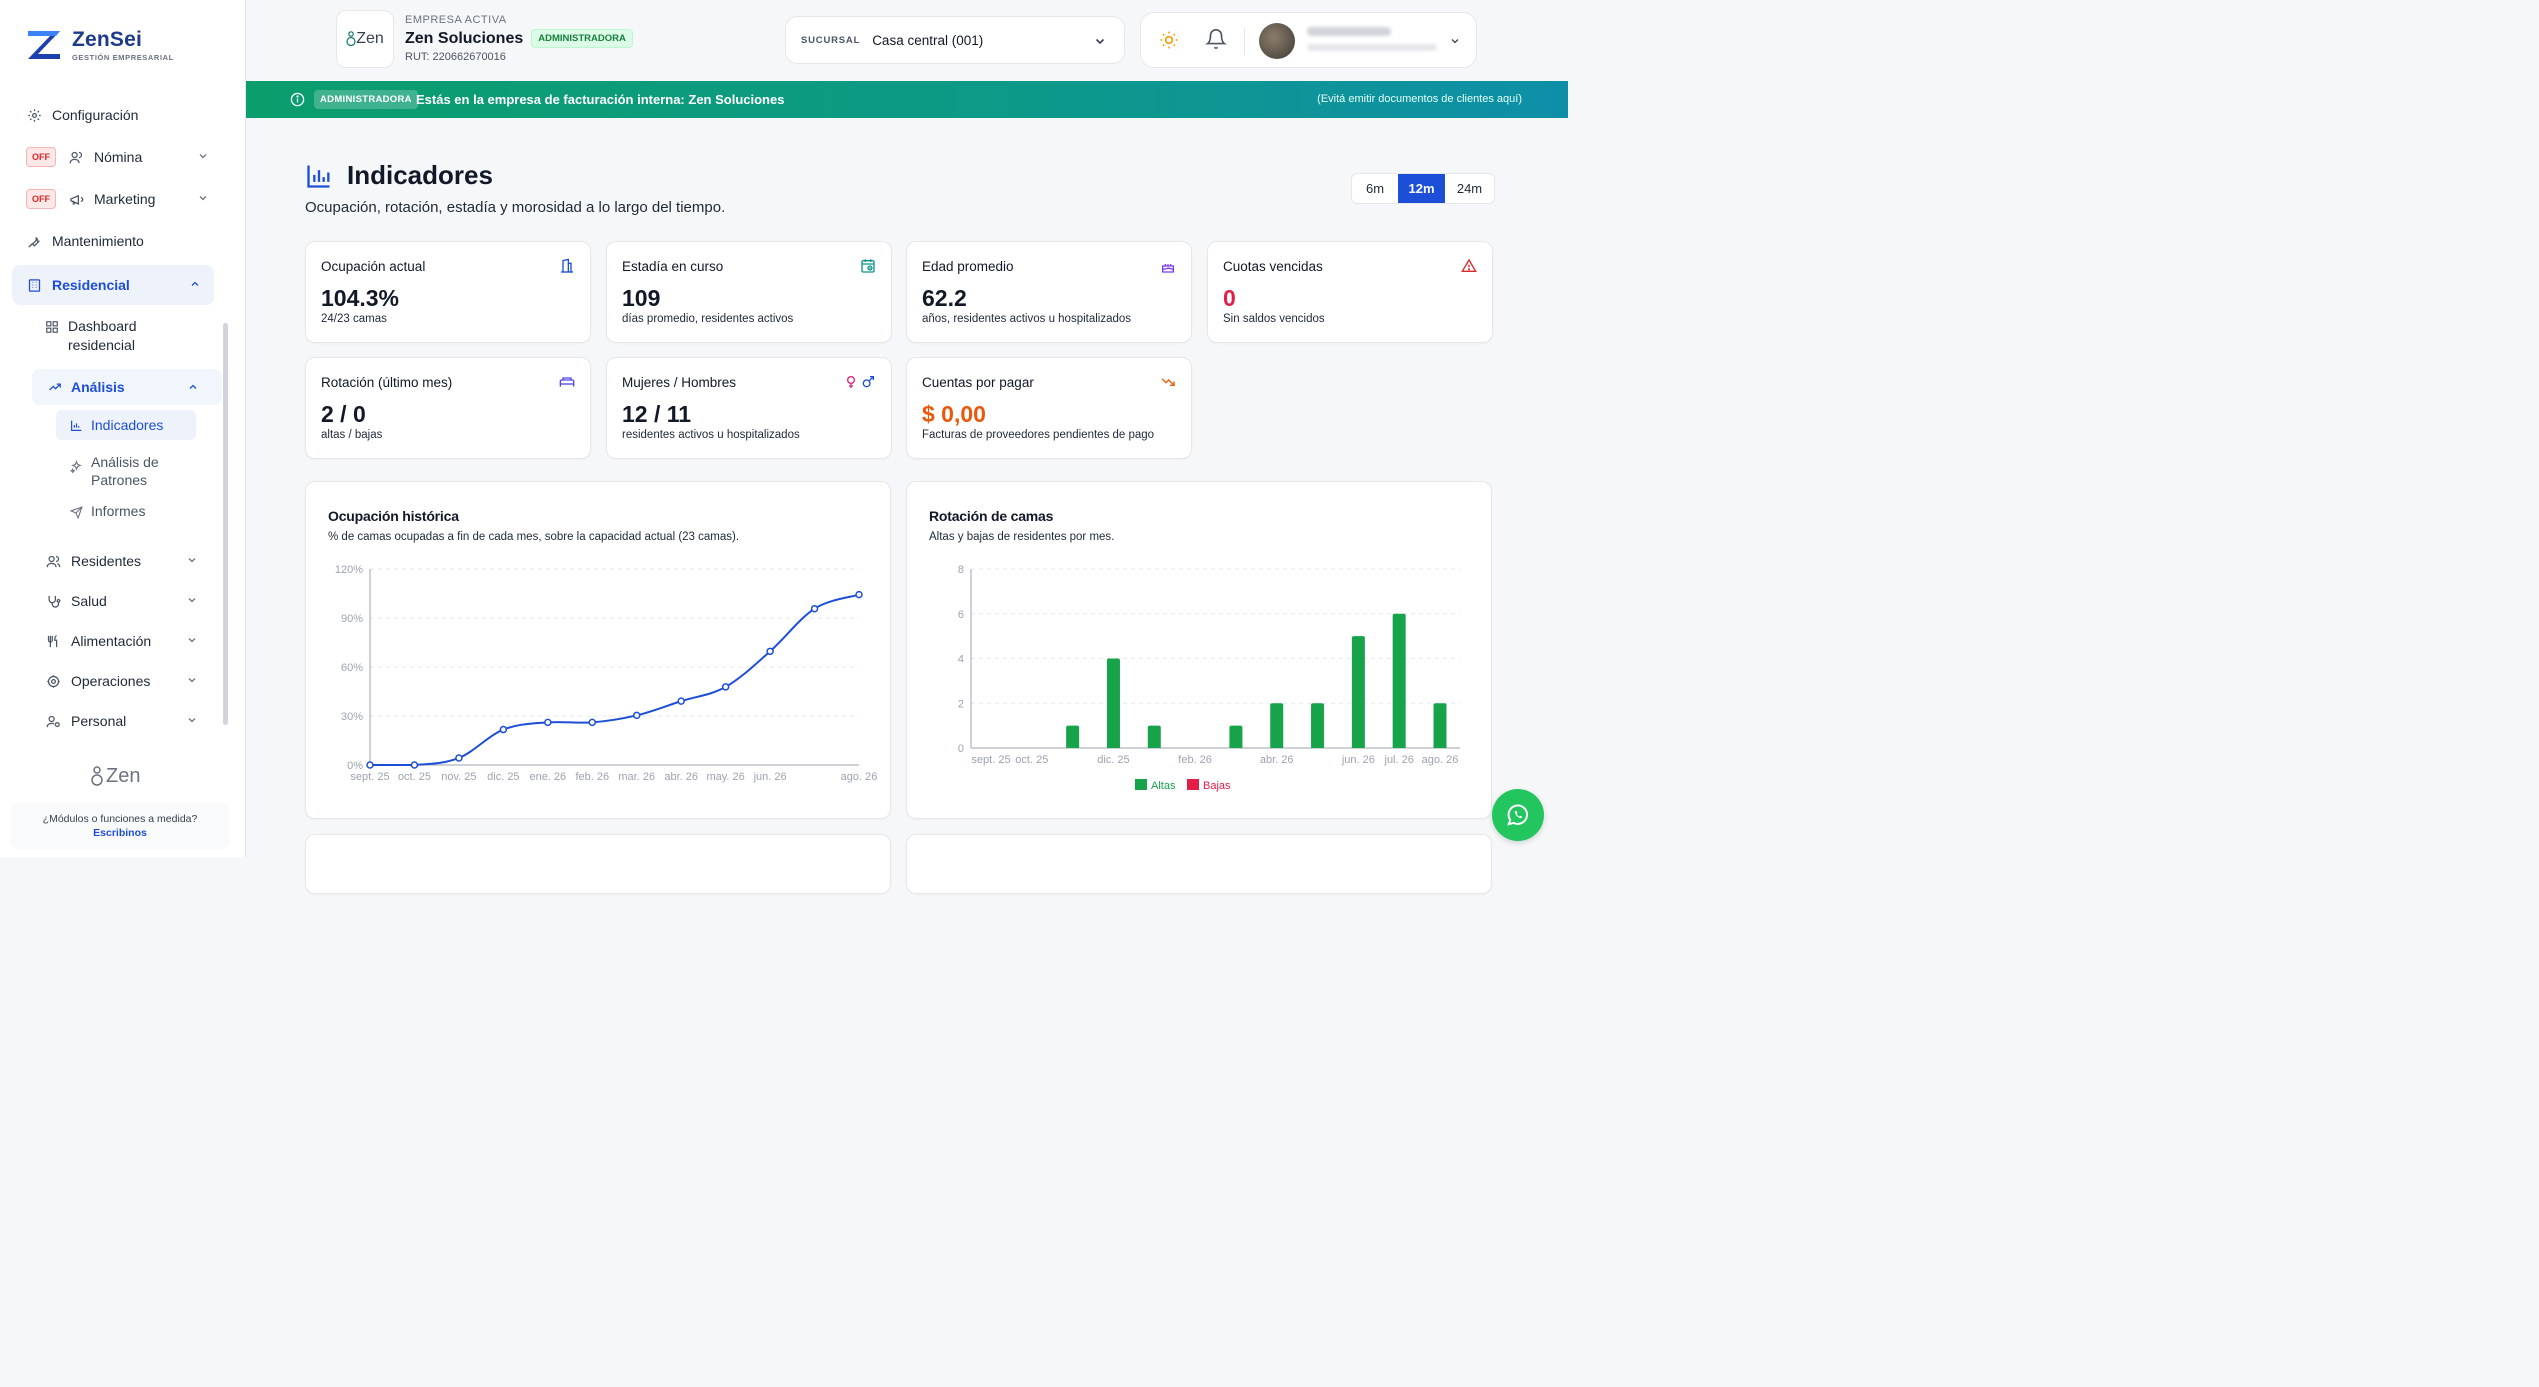 This screenshot has width=2539, height=1387. I want to click on sidebar-item-mantenimiento: Mantenimiento, so click(117, 241).